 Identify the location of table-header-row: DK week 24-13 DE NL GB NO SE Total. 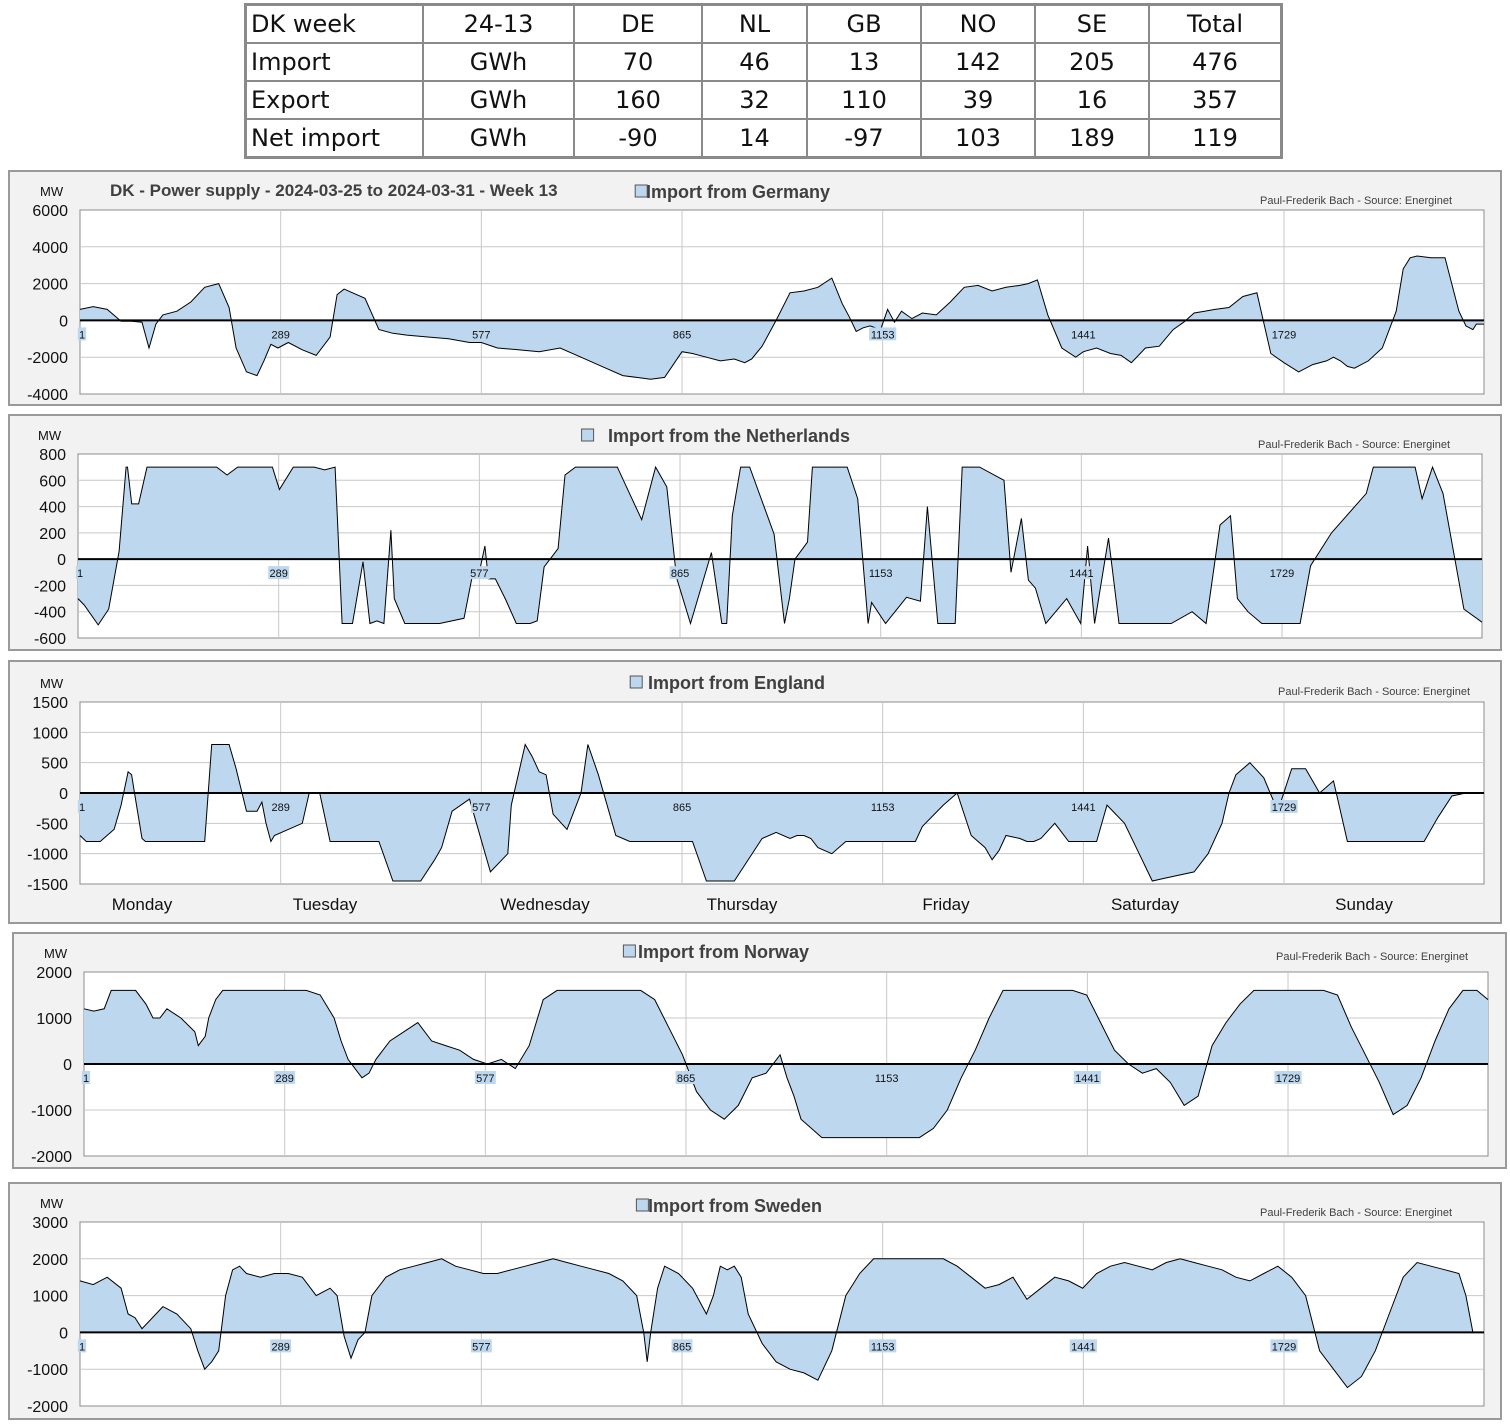
(763, 23).